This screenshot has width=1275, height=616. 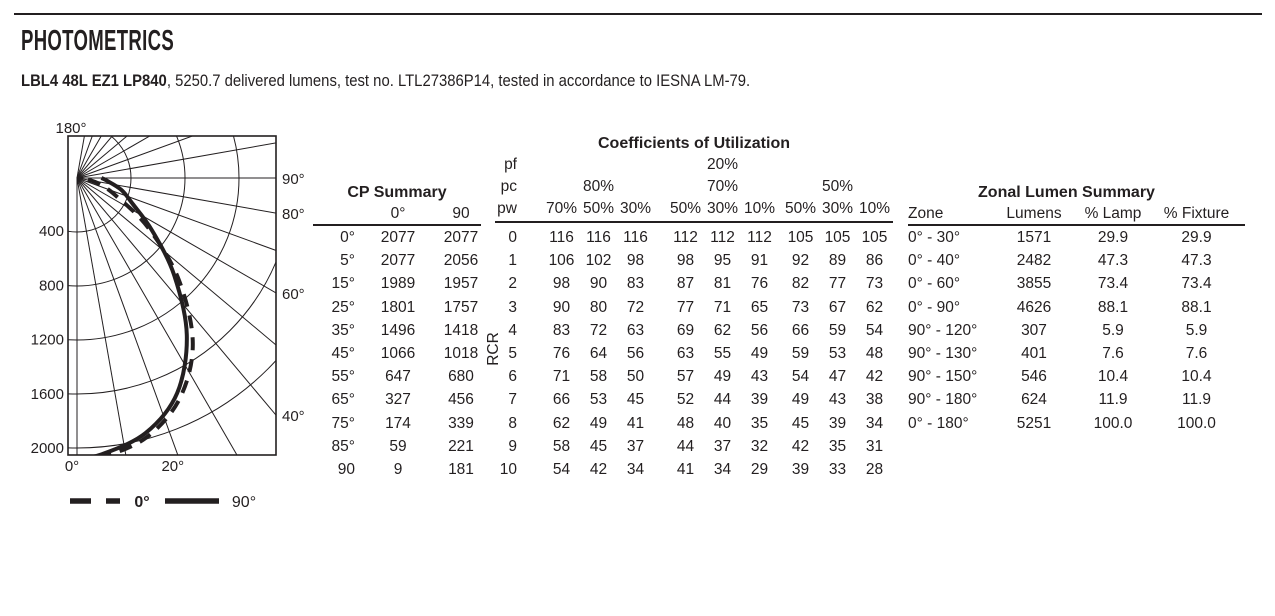 What do you see at coordinates (293, 294) in the screenshot?
I see `svg-text: 60°` at bounding box center [293, 294].